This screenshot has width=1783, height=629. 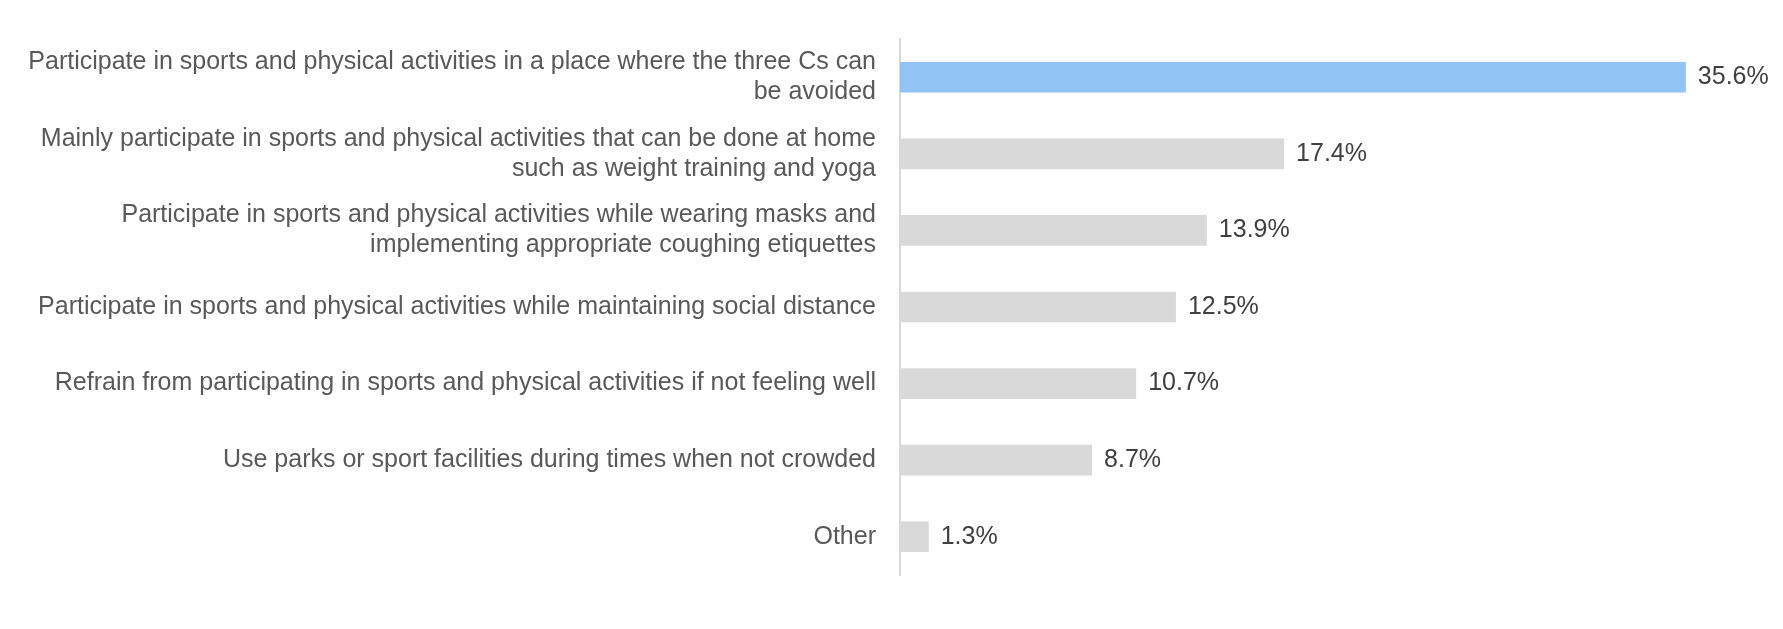 What do you see at coordinates (1331, 151) in the screenshot?
I see `data-label: 17.4%` at bounding box center [1331, 151].